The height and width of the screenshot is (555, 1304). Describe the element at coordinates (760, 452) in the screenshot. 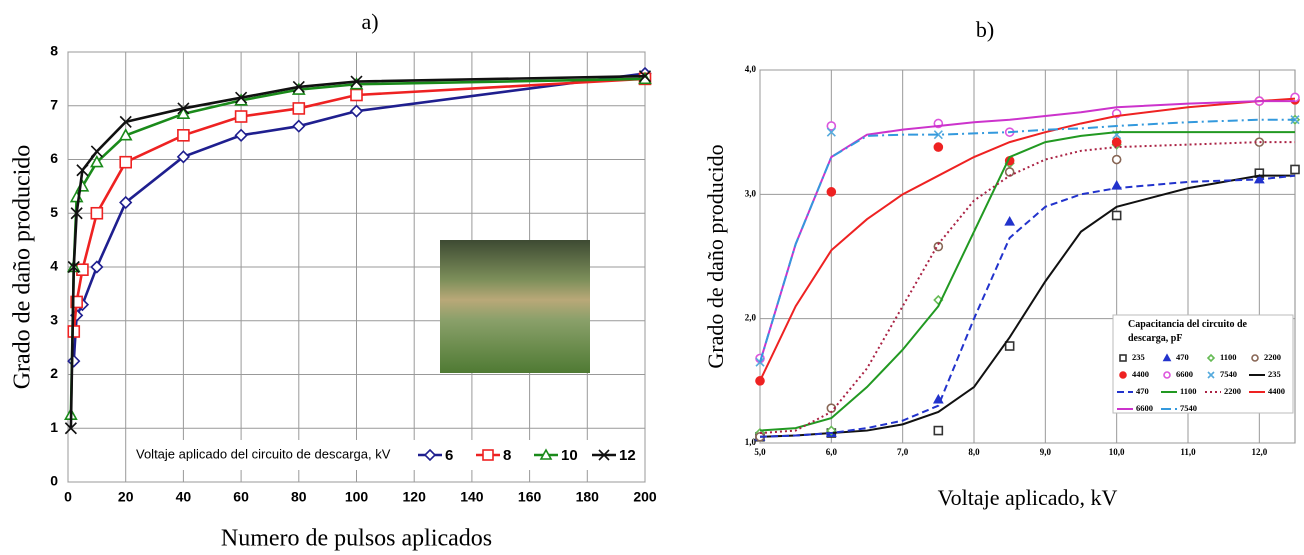

I see `x-tick-label: 5,0` at that location.